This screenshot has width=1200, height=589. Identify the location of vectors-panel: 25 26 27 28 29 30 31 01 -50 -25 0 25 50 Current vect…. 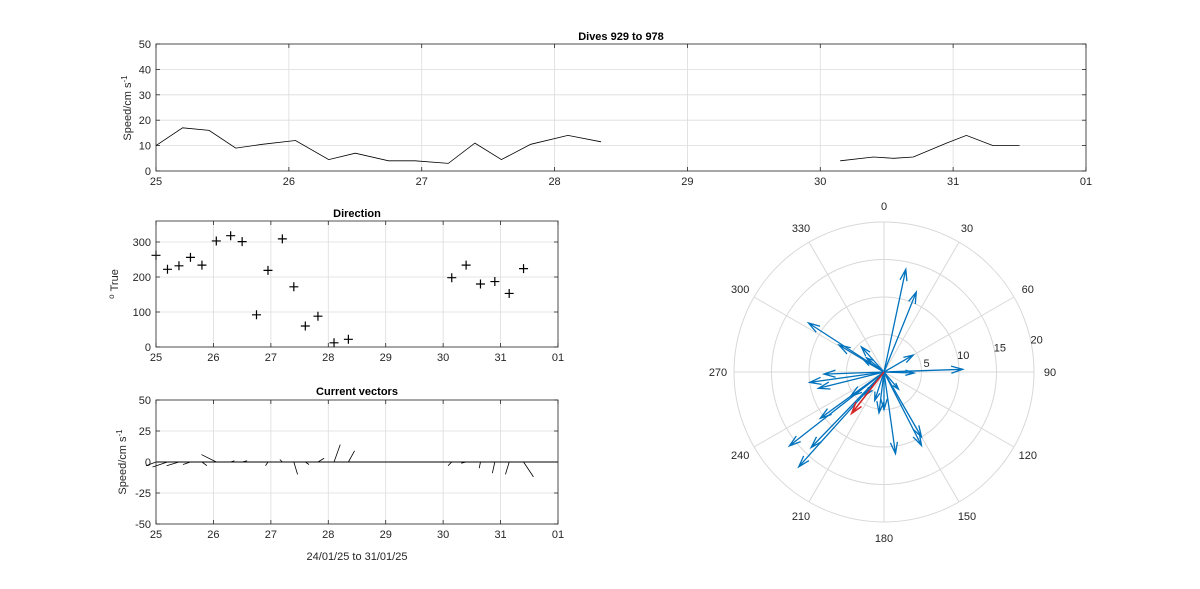
(339, 474).